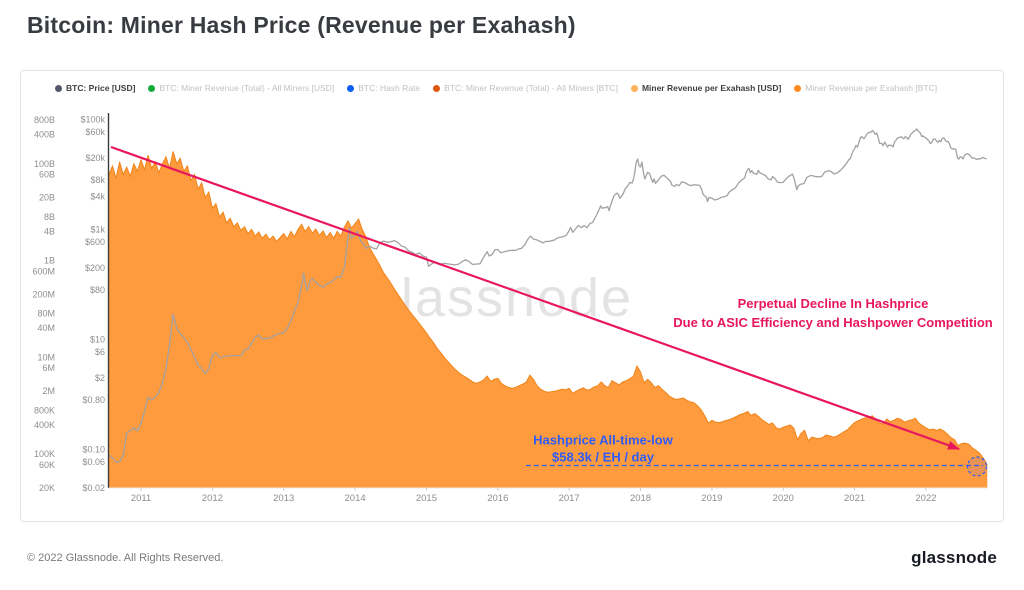 This screenshot has width=1024, height=590. Describe the element at coordinates (603, 449) in the screenshot. I see `atl-annotation: Hashprice All-time-low $58.3k / EH / day` at that location.